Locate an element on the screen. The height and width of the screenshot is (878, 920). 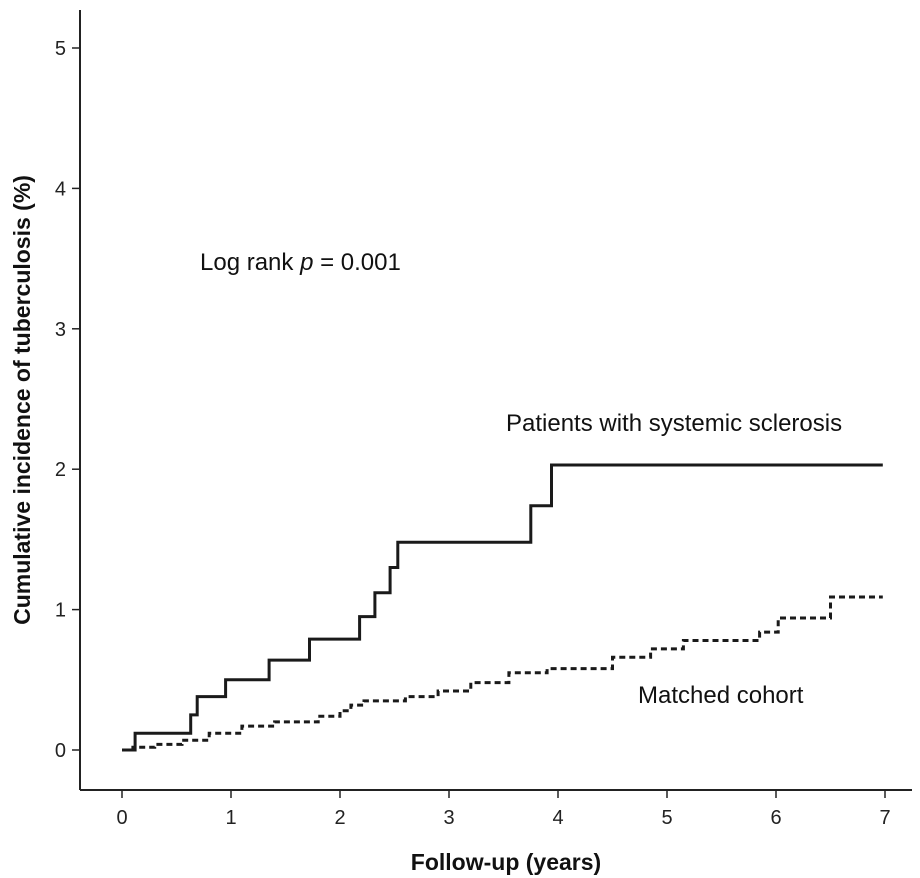
log-rank-annotation: Log rank p = 0.001 is located at coordinates (300, 262).